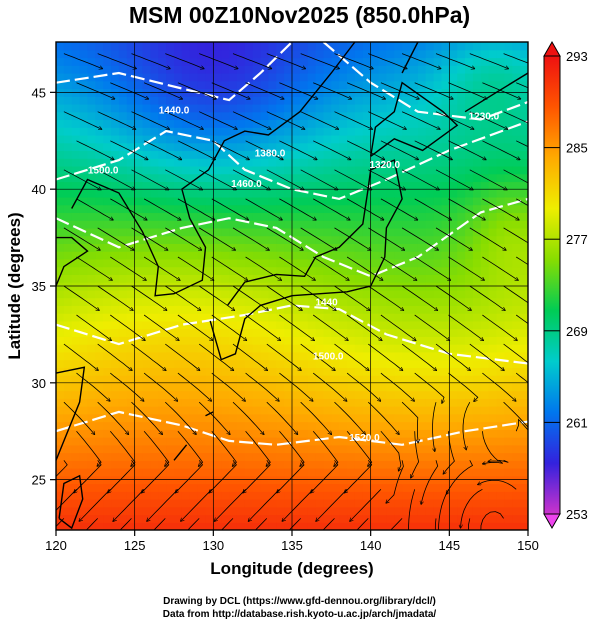 This screenshot has width=599, height=625. I want to click on x-tick-label: 135, so click(292, 545).